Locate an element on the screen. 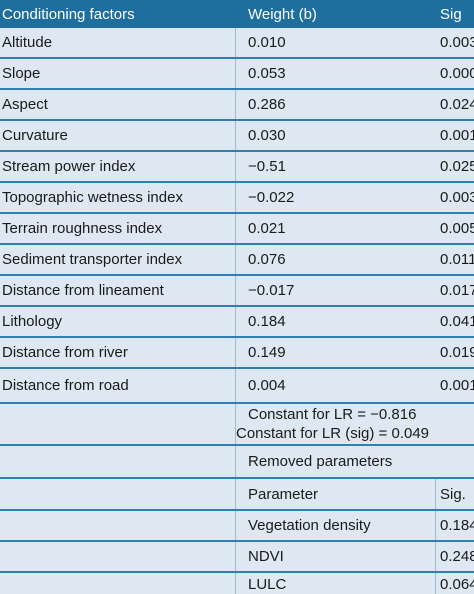  table-row: Sediment transporter index 0.076 0.011 is located at coordinates (237, 260).